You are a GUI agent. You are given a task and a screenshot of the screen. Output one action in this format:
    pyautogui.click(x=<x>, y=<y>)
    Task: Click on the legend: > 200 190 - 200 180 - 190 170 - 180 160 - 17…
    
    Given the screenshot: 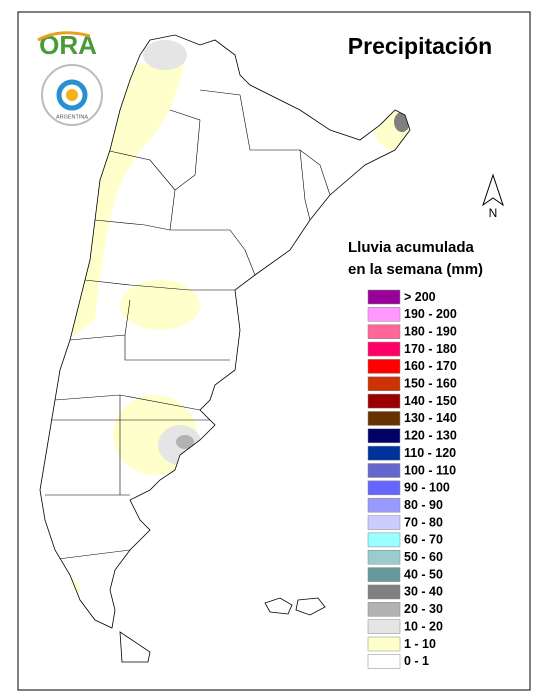 What is the action you would take?
    pyautogui.click(x=412, y=479)
    